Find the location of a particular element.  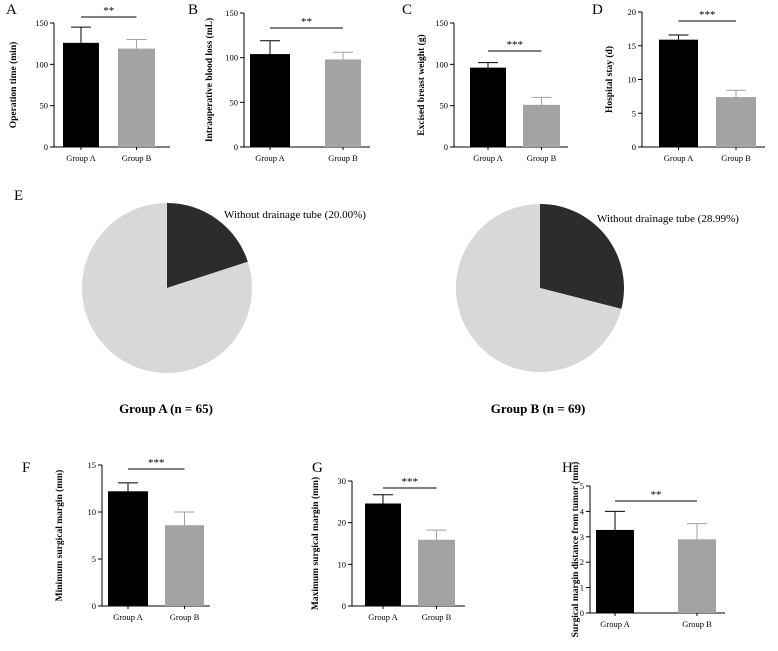

y-axis-label: Hospital stay (d) is located at coordinates (609, 79).